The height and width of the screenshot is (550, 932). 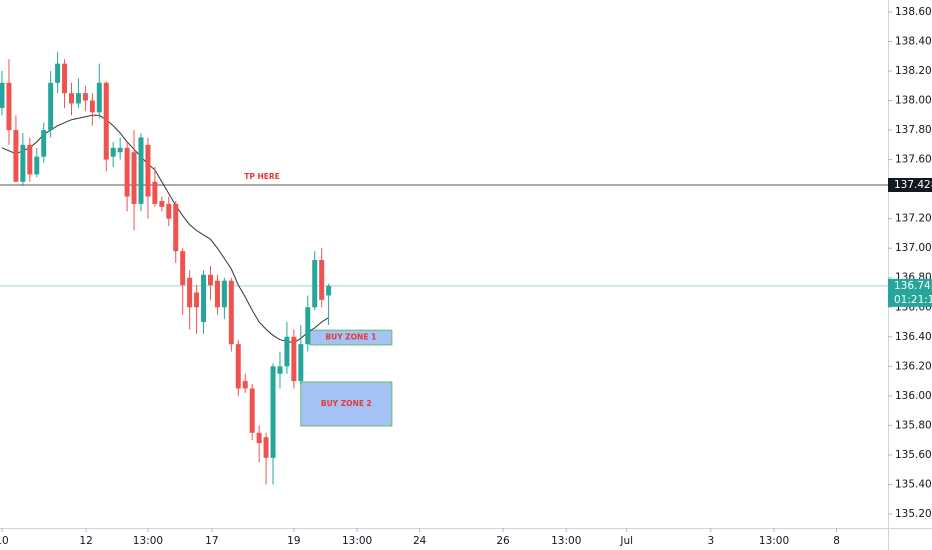 What do you see at coordinates (913, 130) in the screenshot?
I see `y-tick-label: 137.800` at bounding box center [913, 130].